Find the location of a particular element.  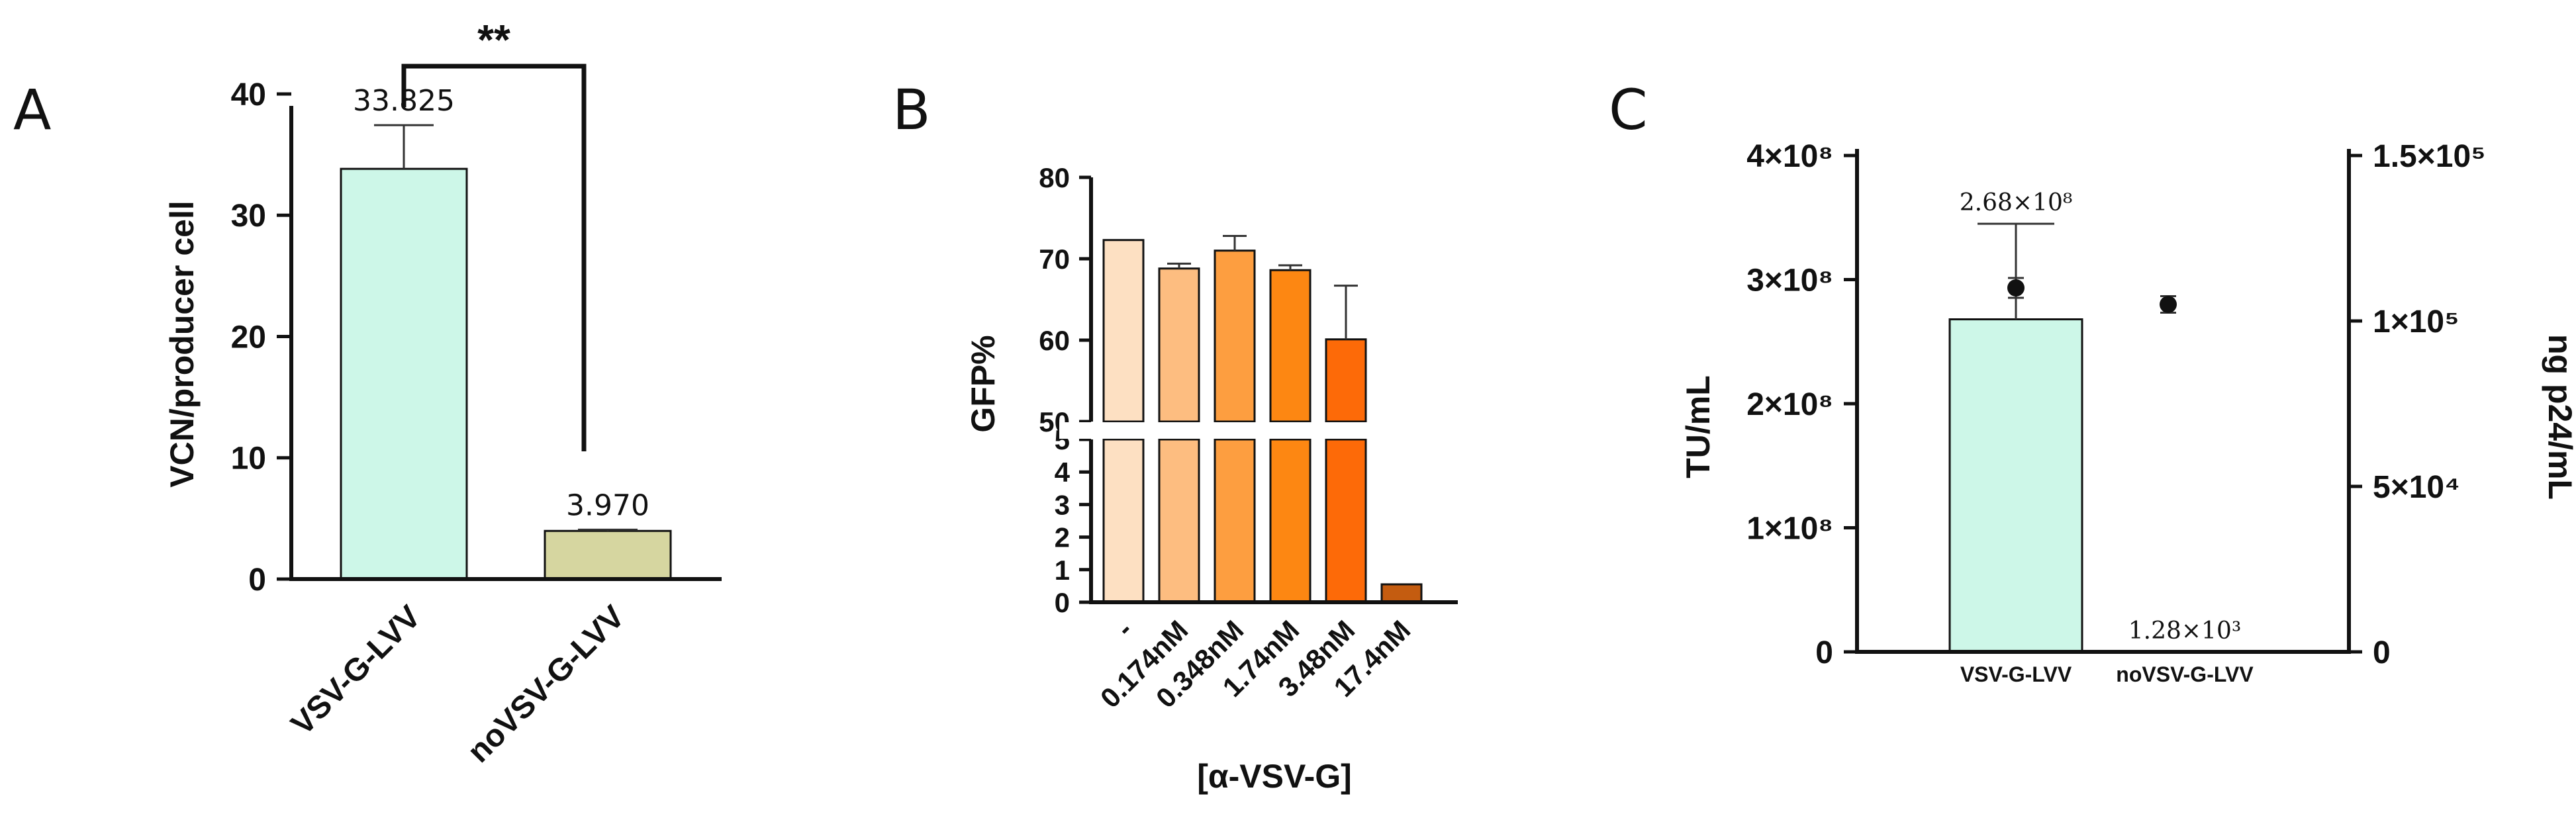

y-tick-label: 3 is located at coordinates (1062, 504).